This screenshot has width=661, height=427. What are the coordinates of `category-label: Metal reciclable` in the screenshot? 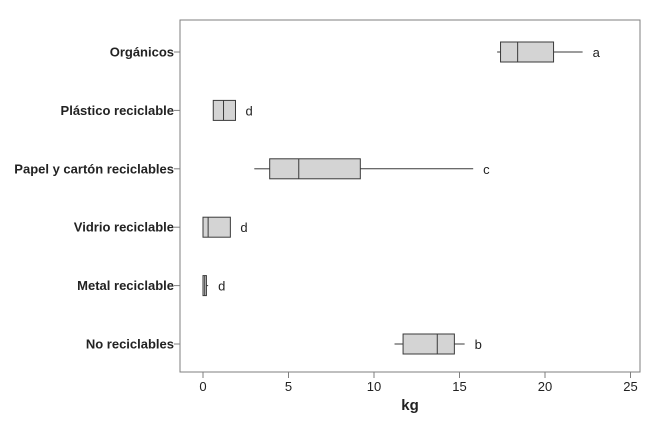 It's located at (125, 285).